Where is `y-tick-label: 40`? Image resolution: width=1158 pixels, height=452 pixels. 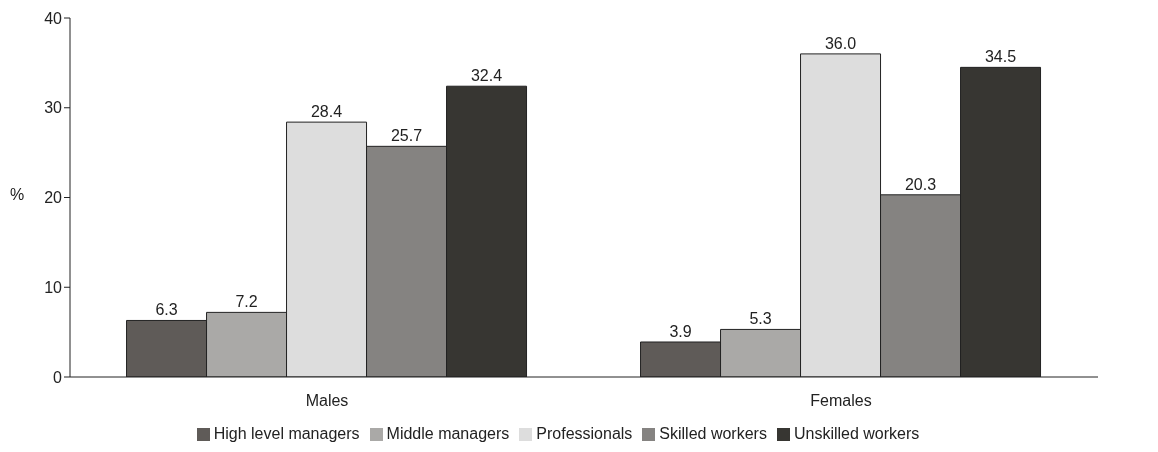 y-tick-label: 40 is located at coordinates (53, 18).